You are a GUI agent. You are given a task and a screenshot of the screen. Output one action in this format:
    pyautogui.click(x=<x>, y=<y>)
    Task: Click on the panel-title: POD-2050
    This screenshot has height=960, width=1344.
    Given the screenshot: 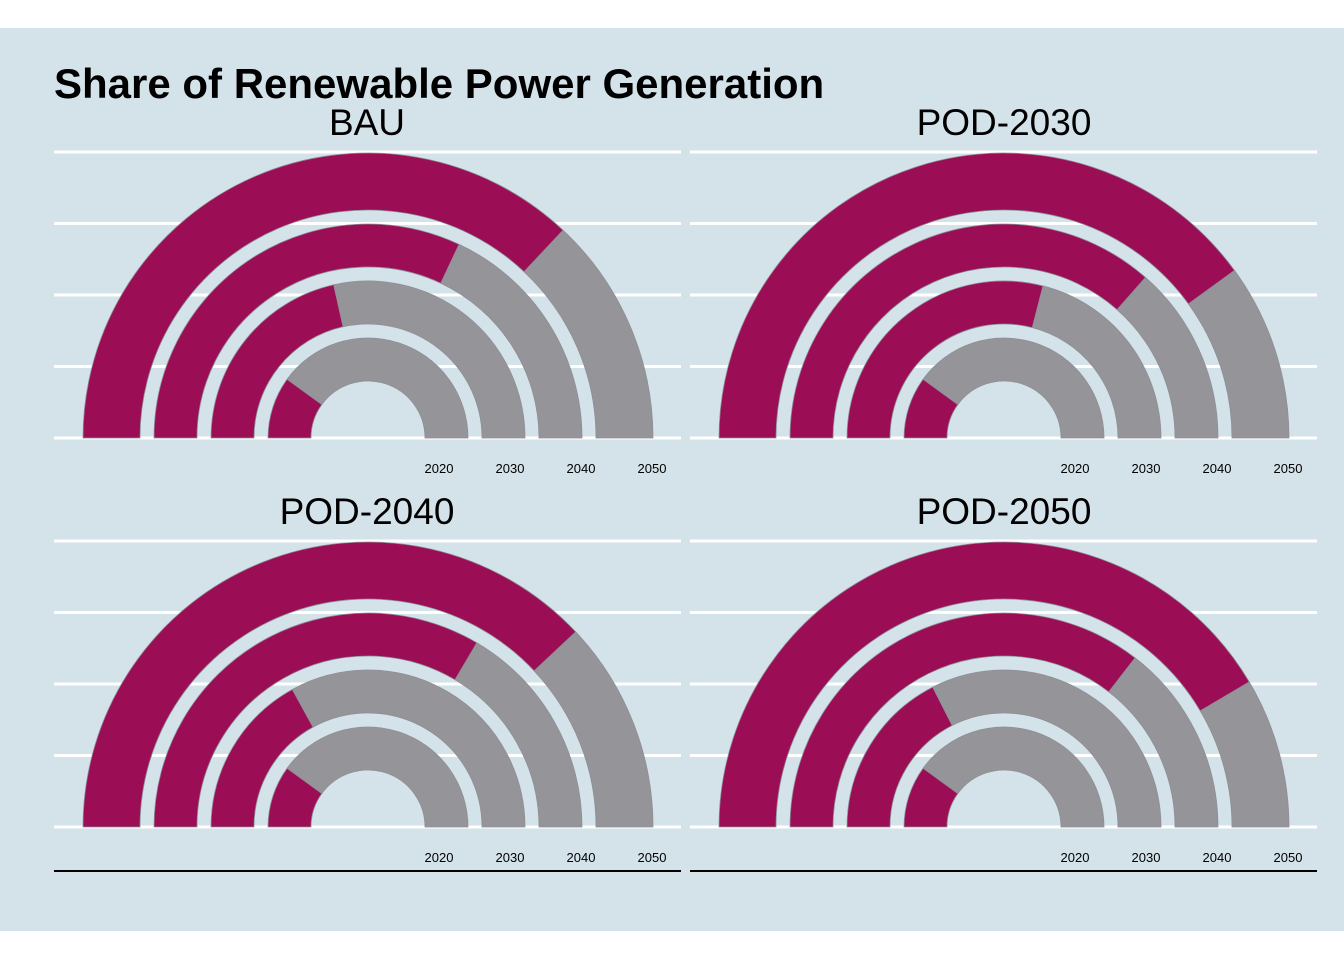 What is the action you would take?
    pyautogui.click(x=1004, y=511)
    